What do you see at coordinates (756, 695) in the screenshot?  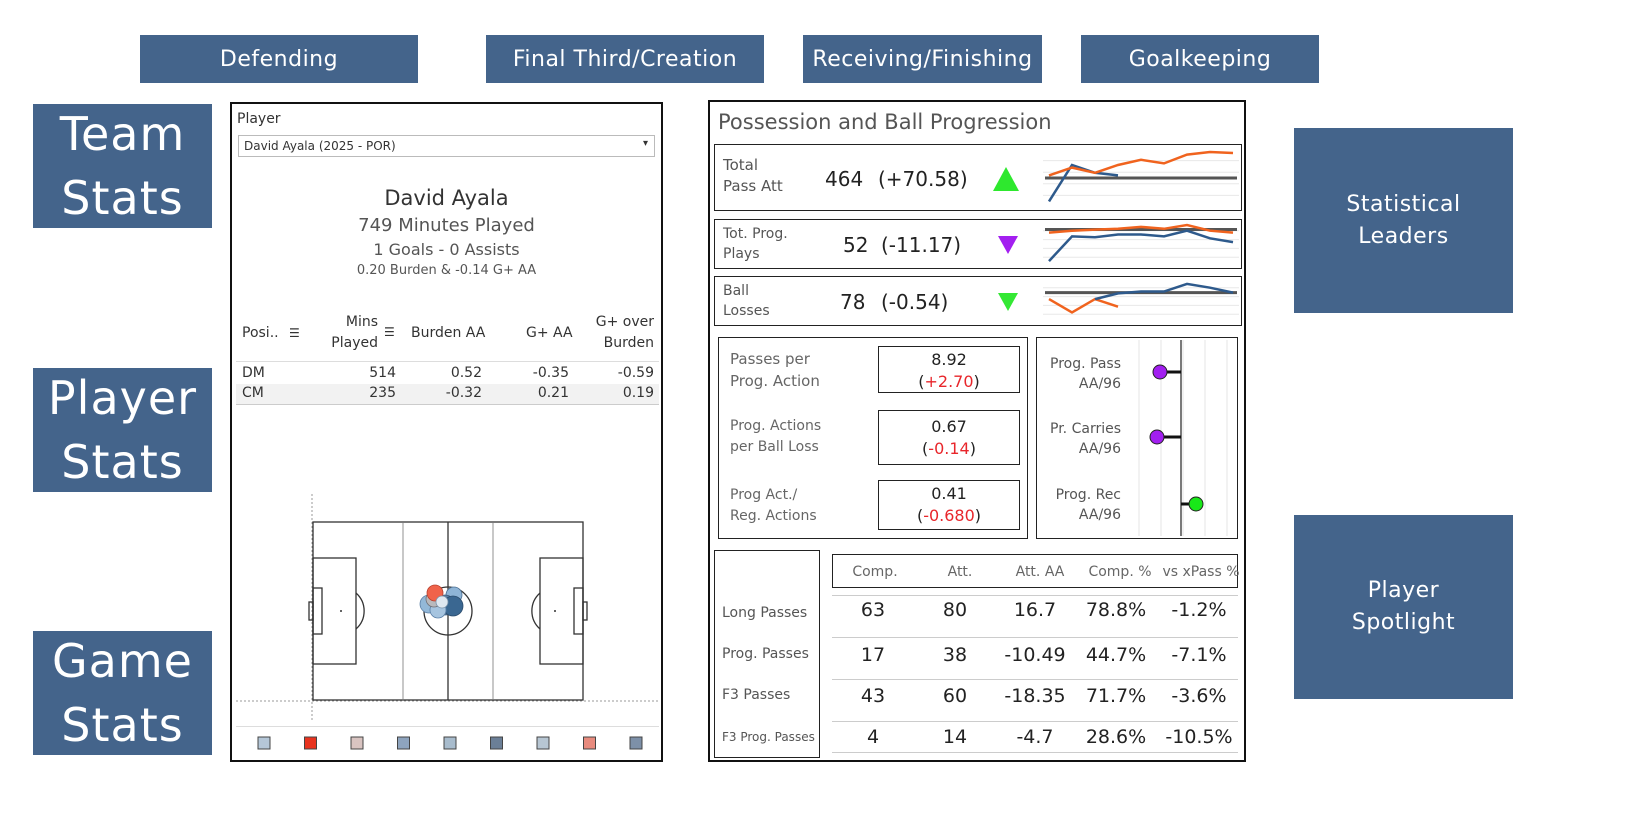 I see `pass-row-label: F3 Passes` at bounding box center [756, 695].